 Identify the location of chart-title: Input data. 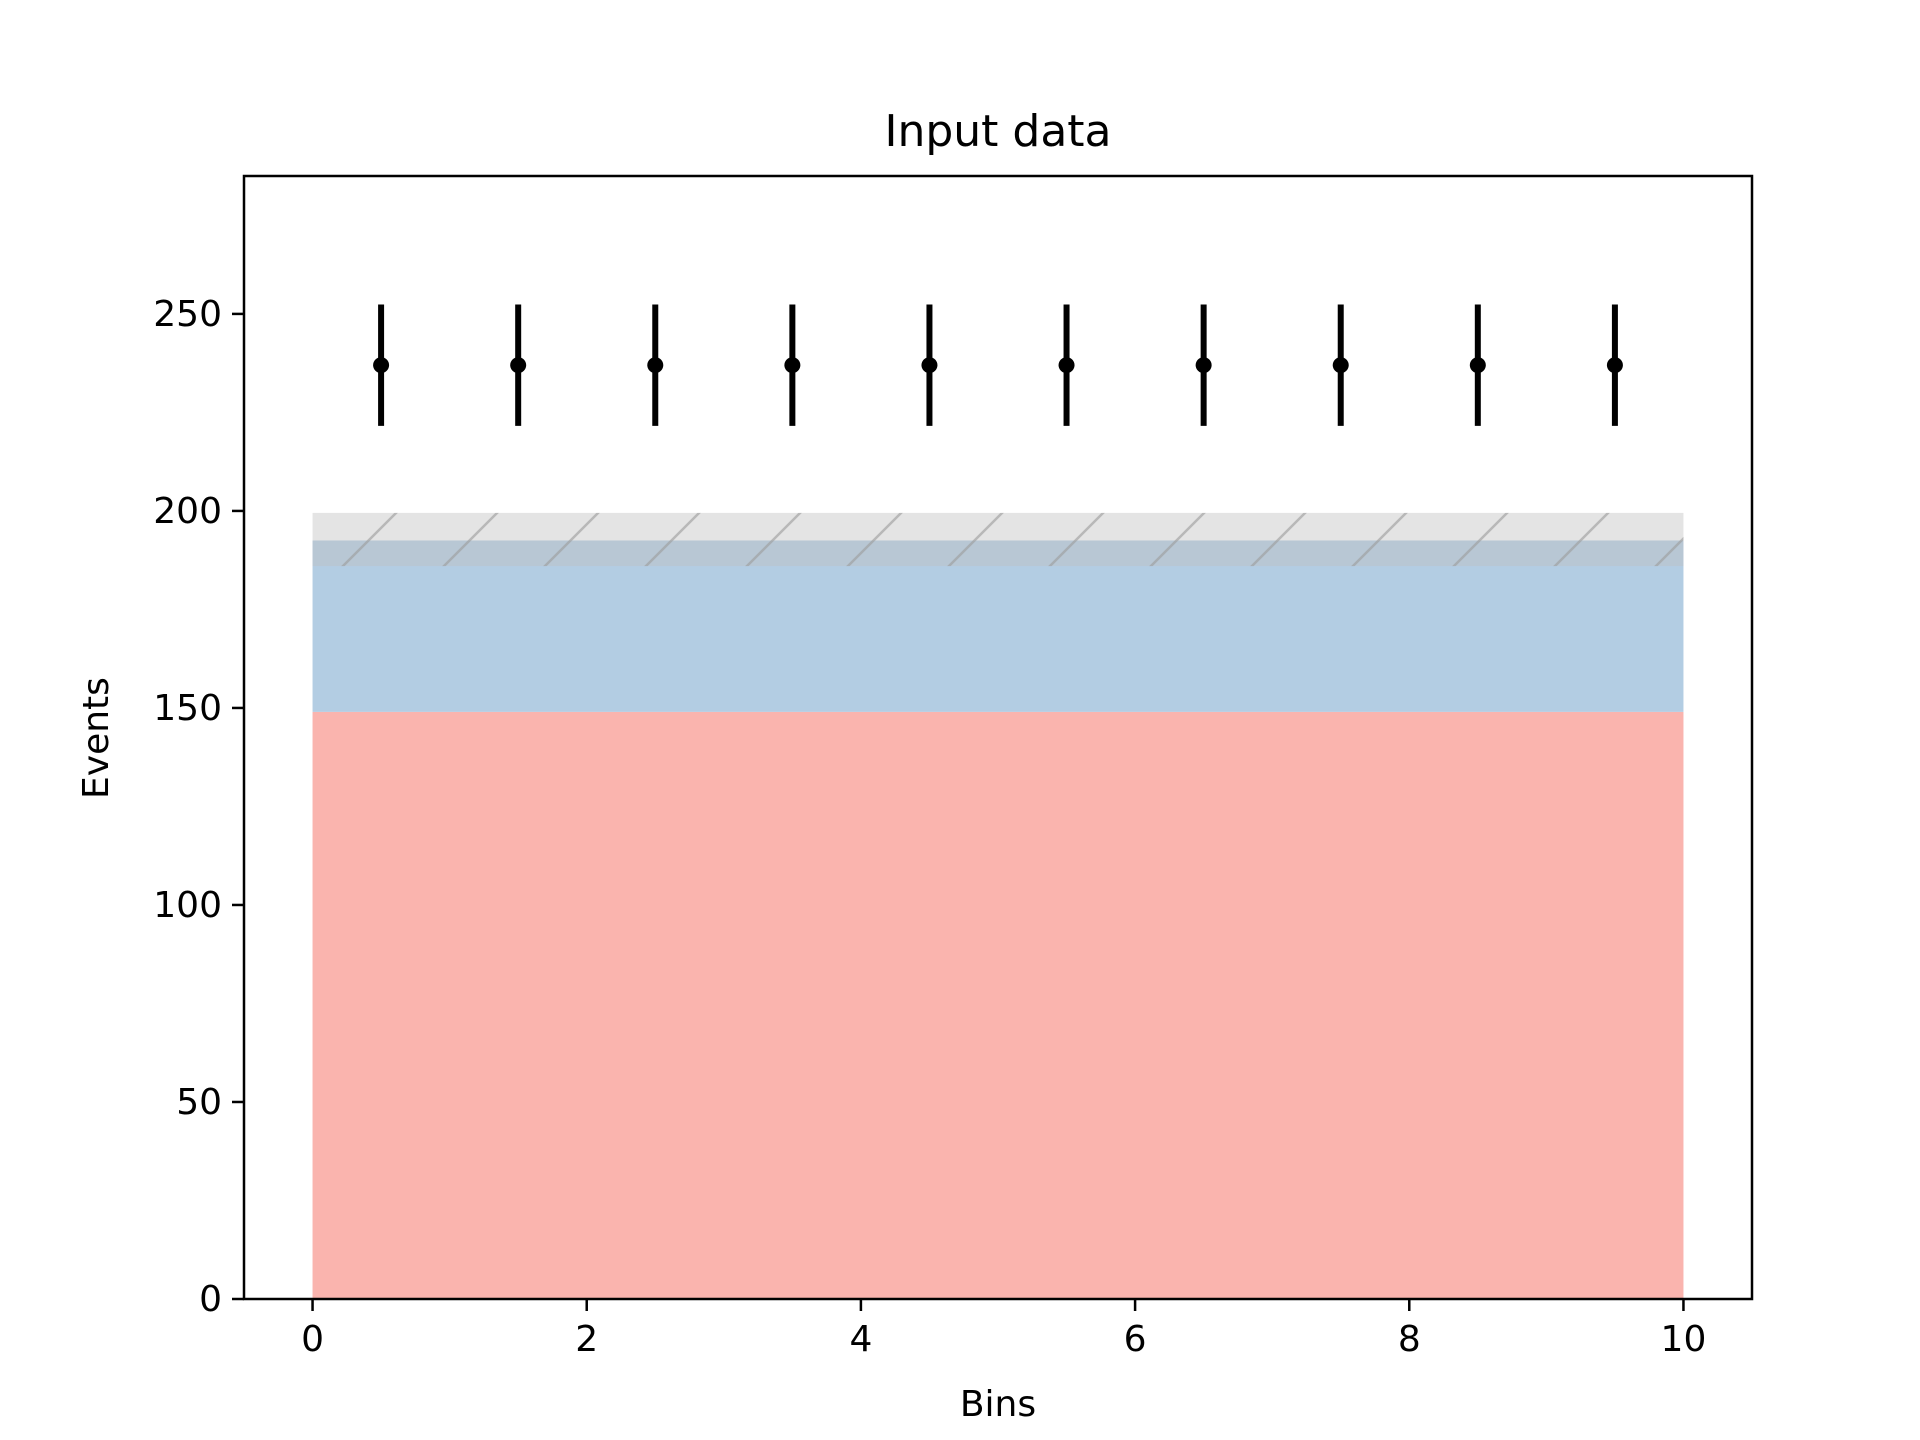
(997, 131).